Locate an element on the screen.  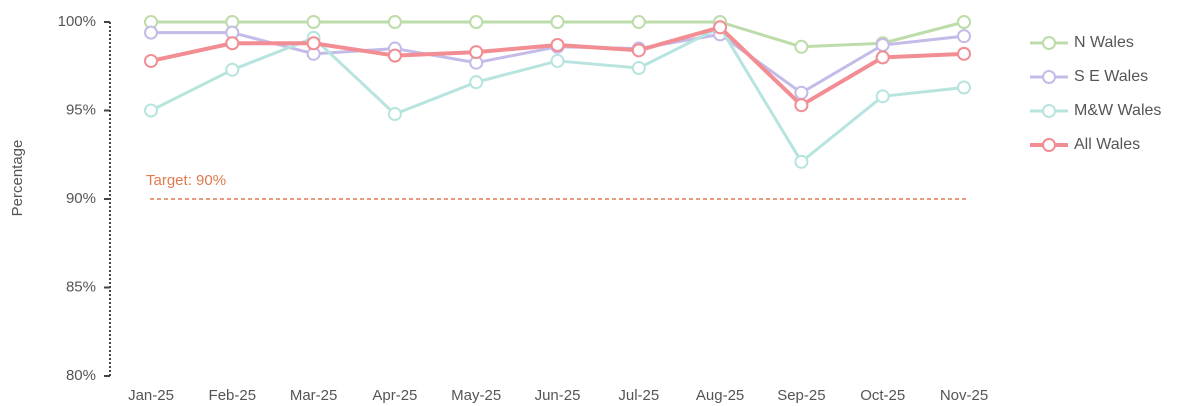
x-tick-label: Feb-25 is located at coordinates (233, 395).